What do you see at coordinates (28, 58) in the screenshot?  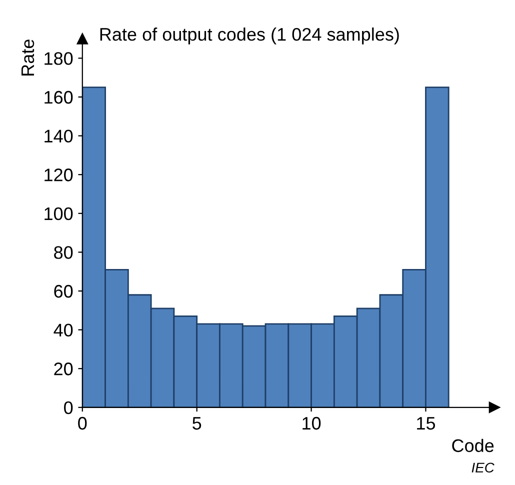 I see `y-axis-title: Rate` at bounding box center [28, 58].